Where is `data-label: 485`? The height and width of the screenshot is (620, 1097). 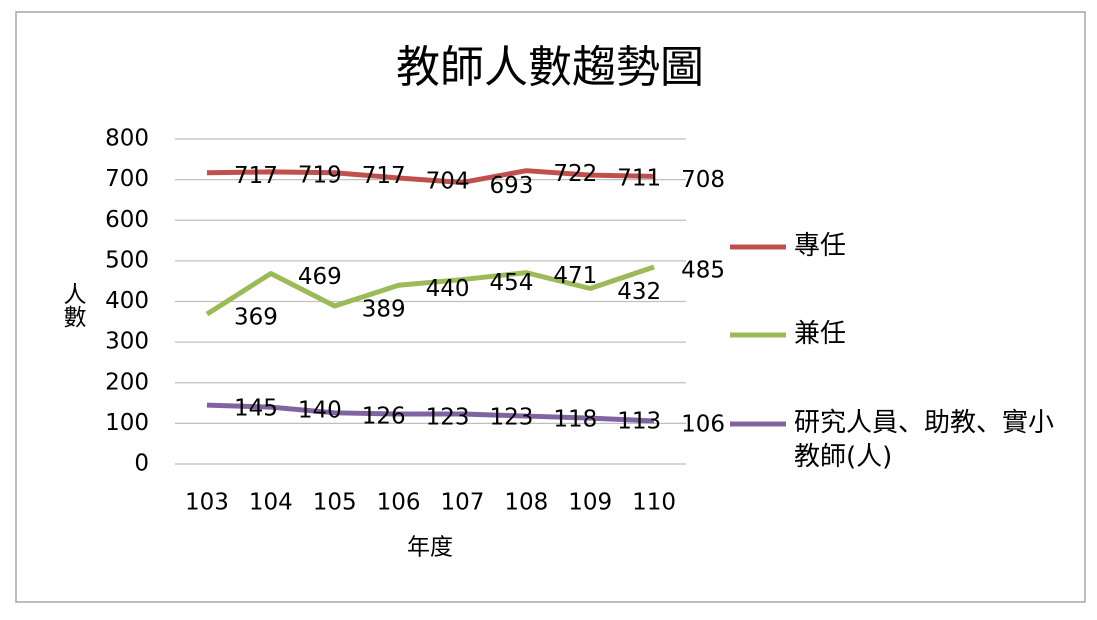
data-label: 485 is located at coordinates (703, 270).